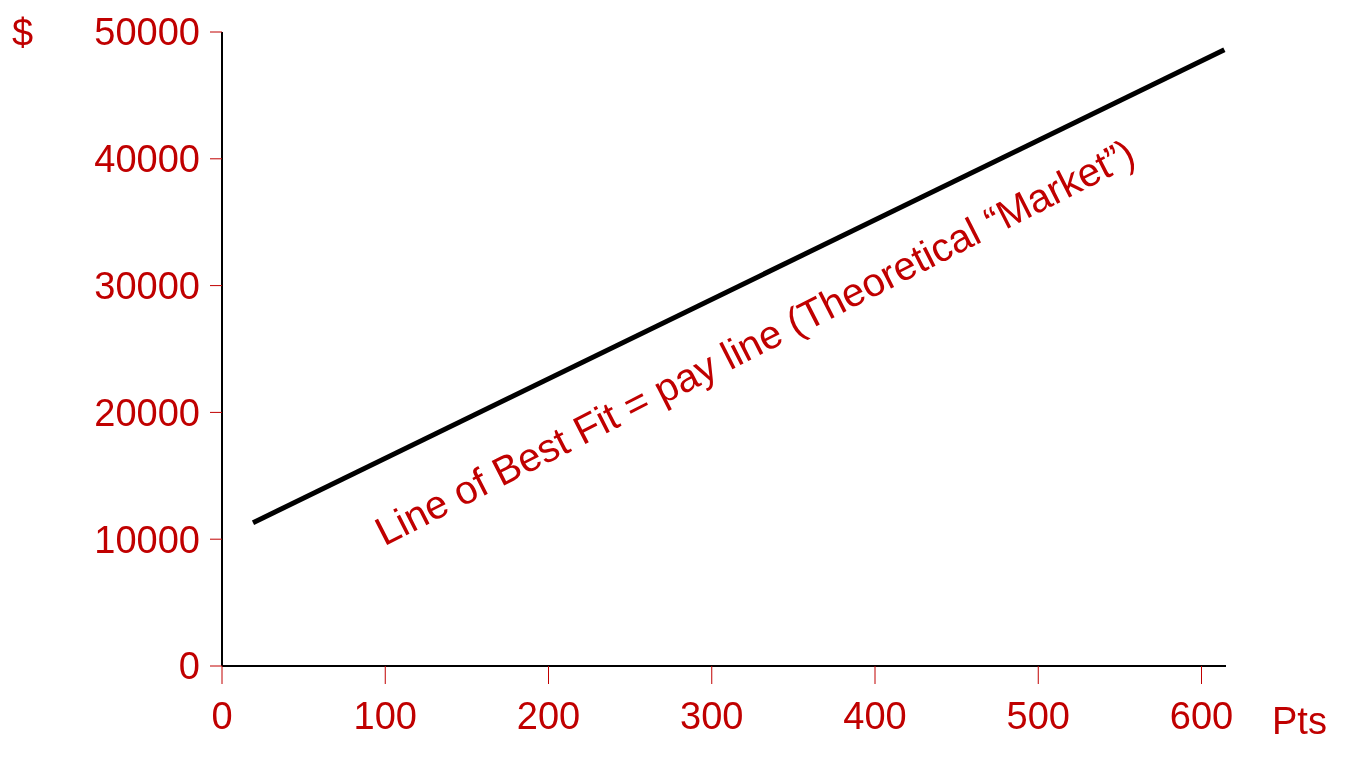  I want to click on y-axis-title: $, so click(23, 33).